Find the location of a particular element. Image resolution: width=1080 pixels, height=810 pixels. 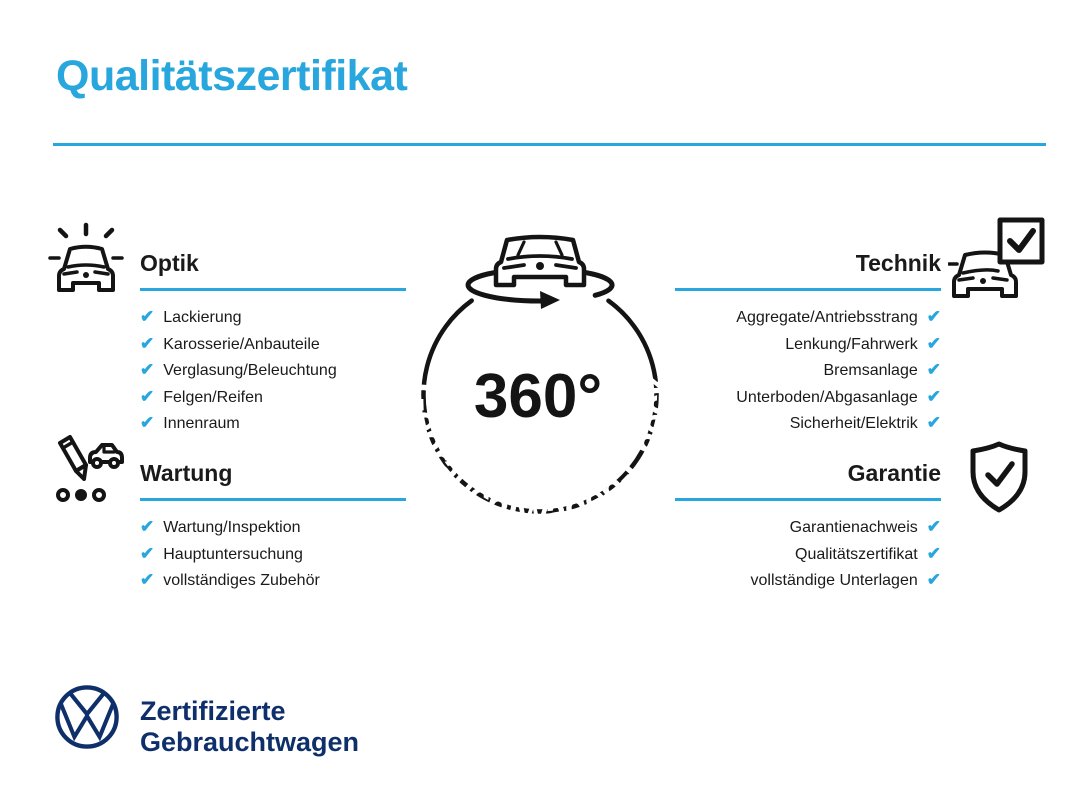

page-title: Qualitätszertifikat is located at coordinates (232, 76).